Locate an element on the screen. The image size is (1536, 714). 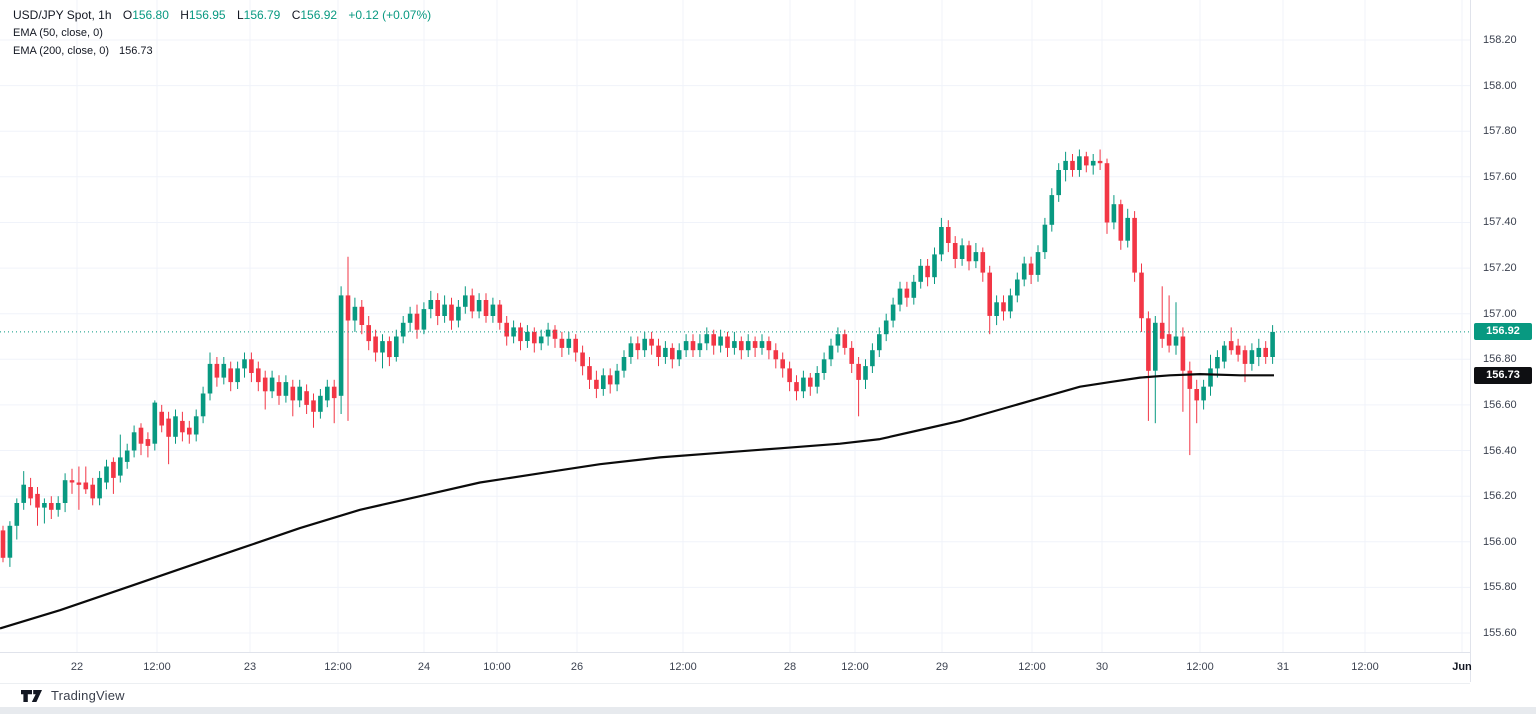
time-tick: 23 is located at coordinates (250, 667).